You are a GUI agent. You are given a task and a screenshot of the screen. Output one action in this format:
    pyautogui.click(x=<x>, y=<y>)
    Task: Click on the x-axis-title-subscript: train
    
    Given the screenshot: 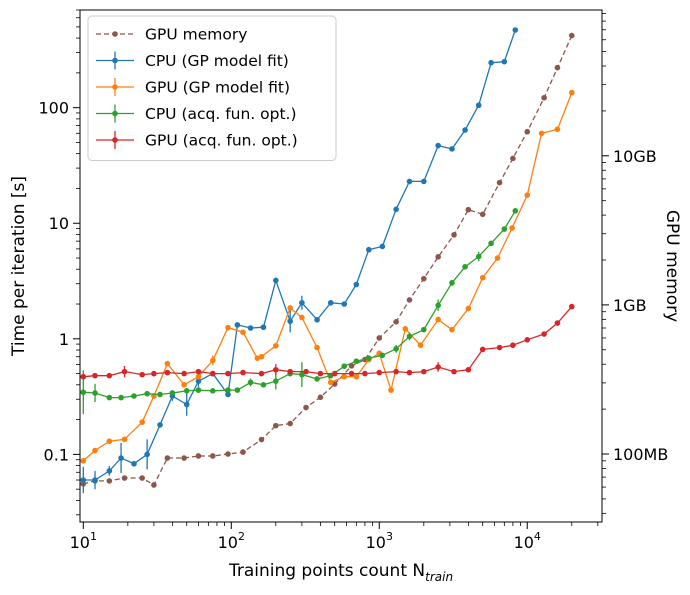 What is the action you would take?
    pyautogui.click(x=439, y=577)
    